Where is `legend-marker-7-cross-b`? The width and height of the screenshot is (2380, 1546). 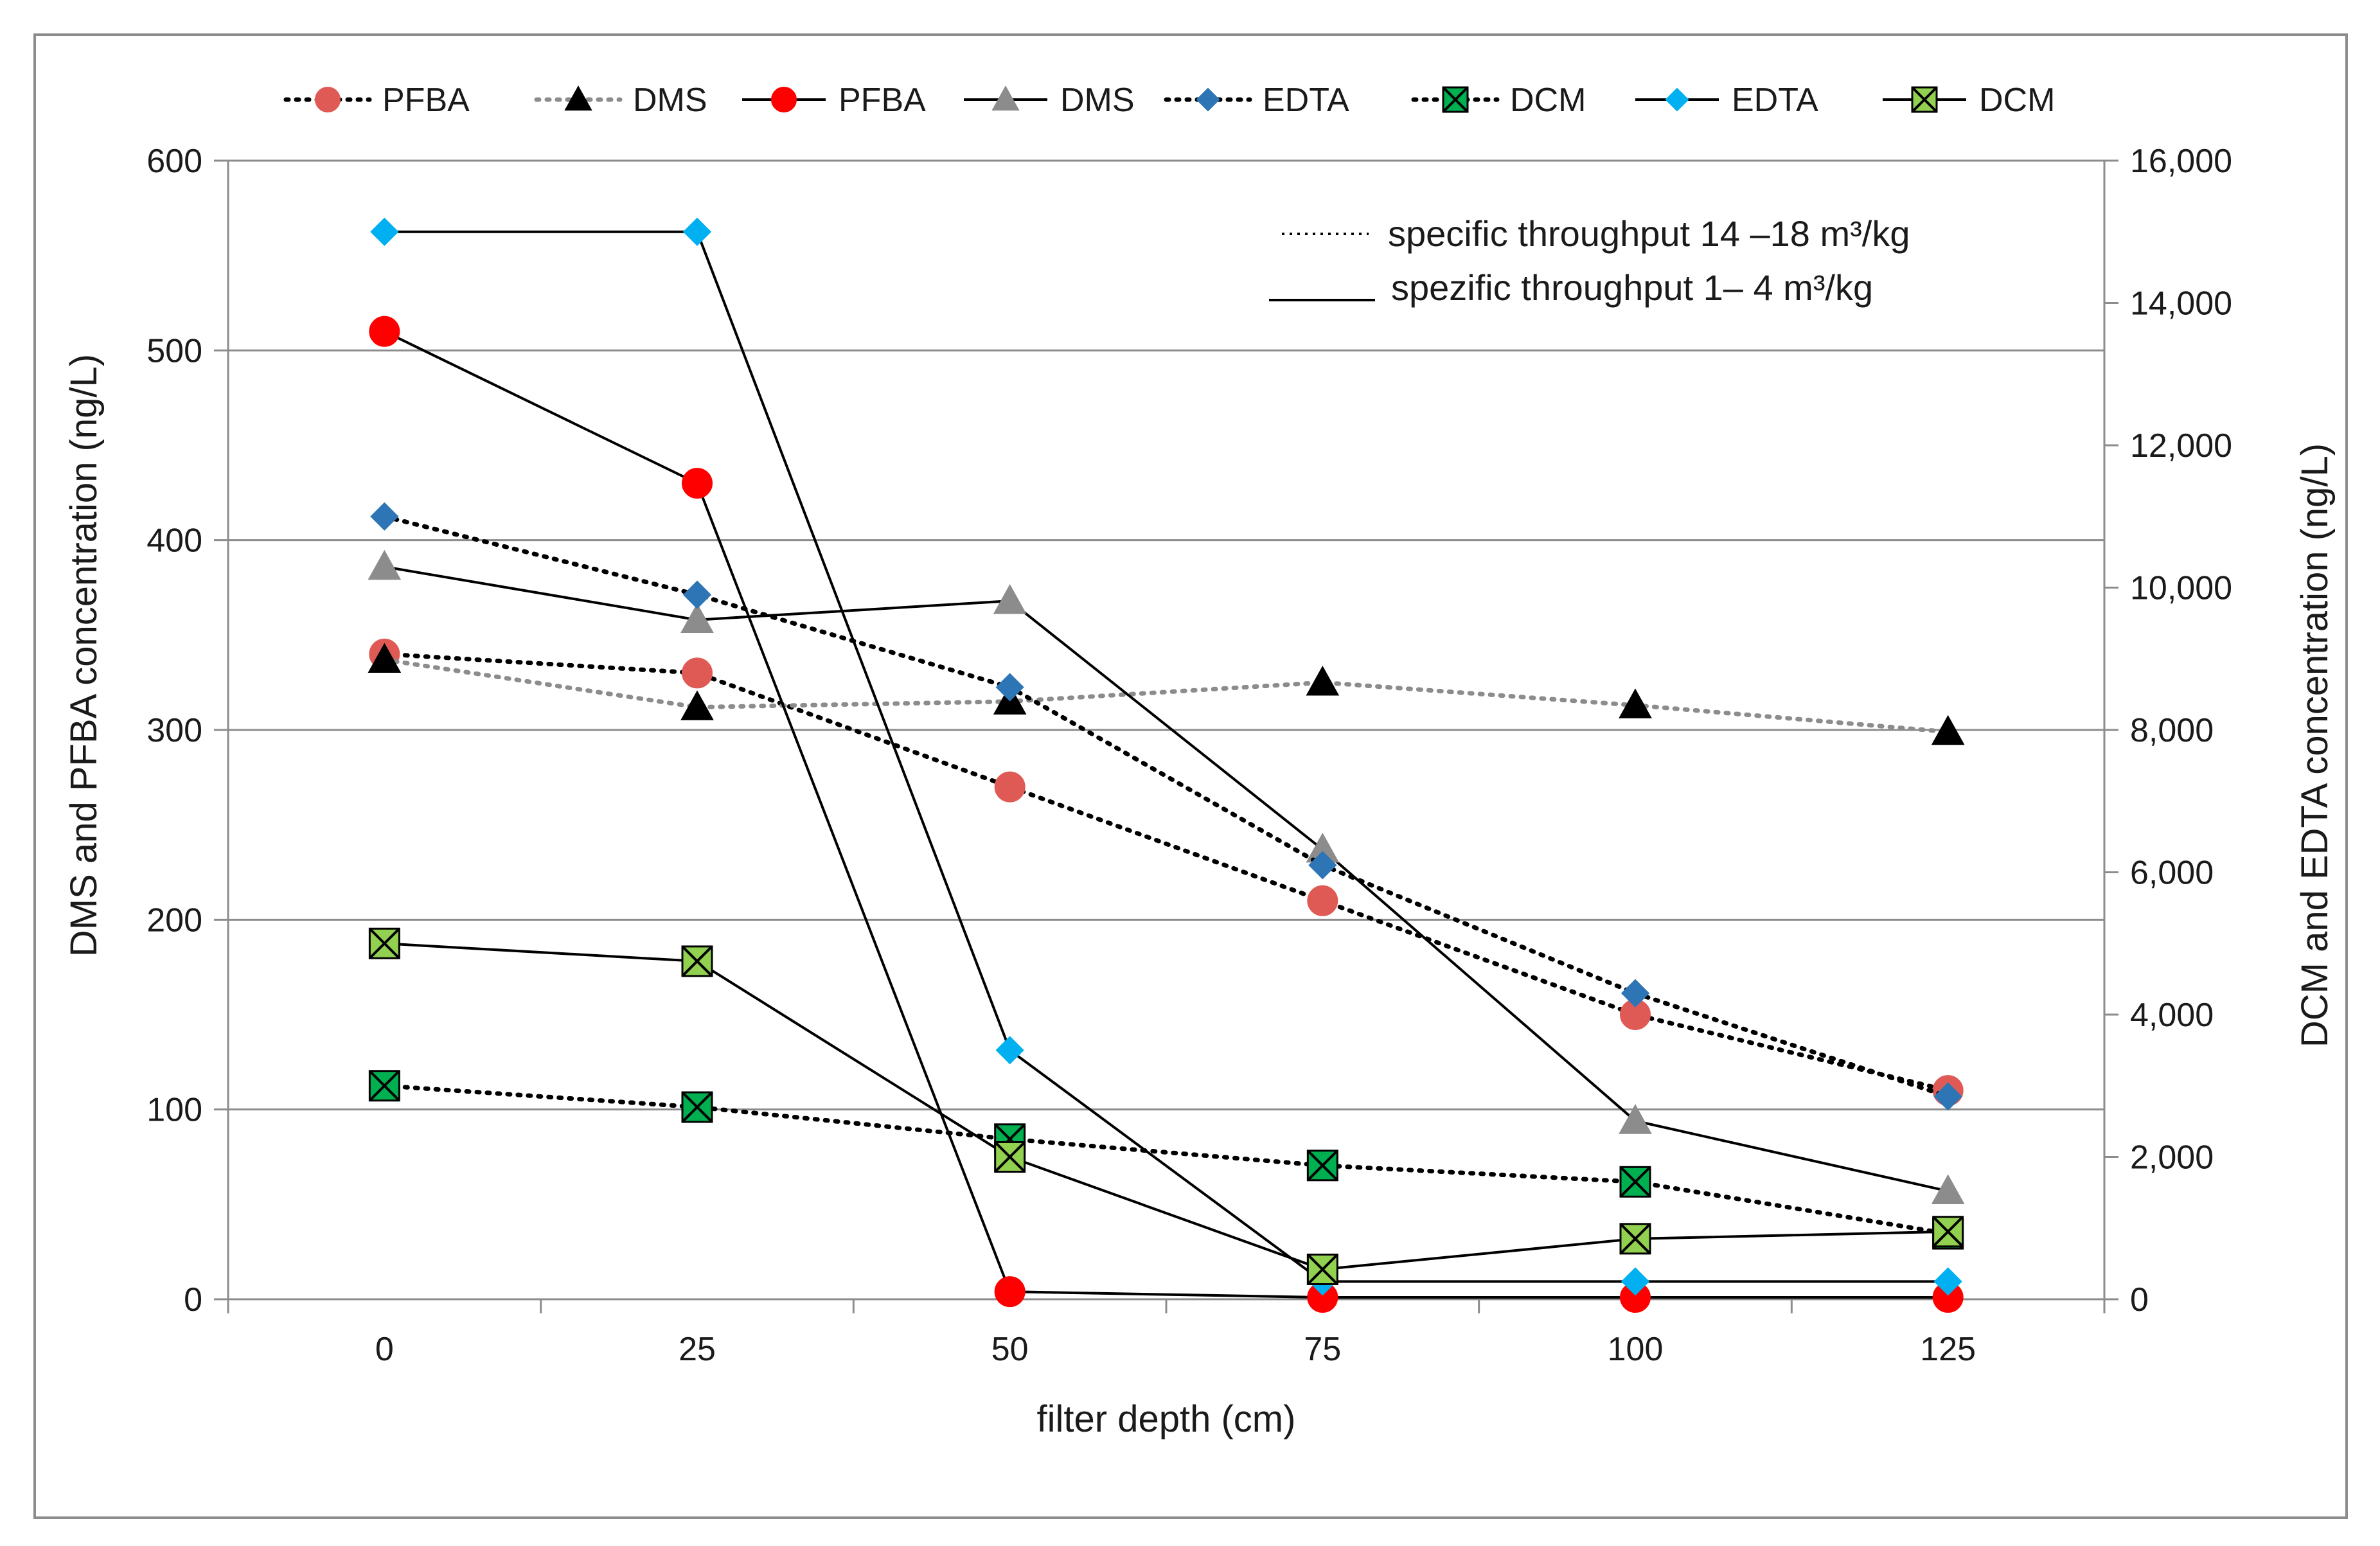 legend-marker-7-cross-b is located at coordinates (1924, 99).